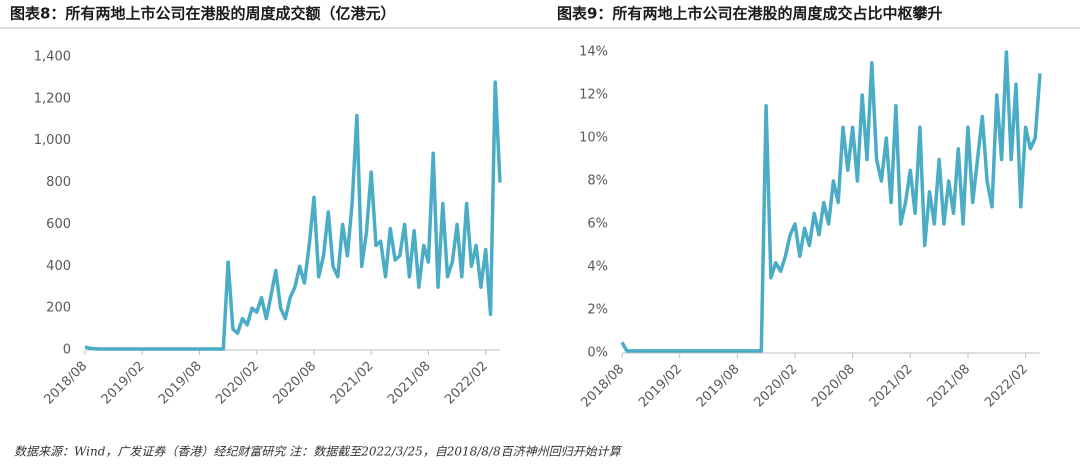 Image resolution: width=1080 pixels, height=465 pixels. I want to click on y-tick-label: 1,400, so click(52, 57).